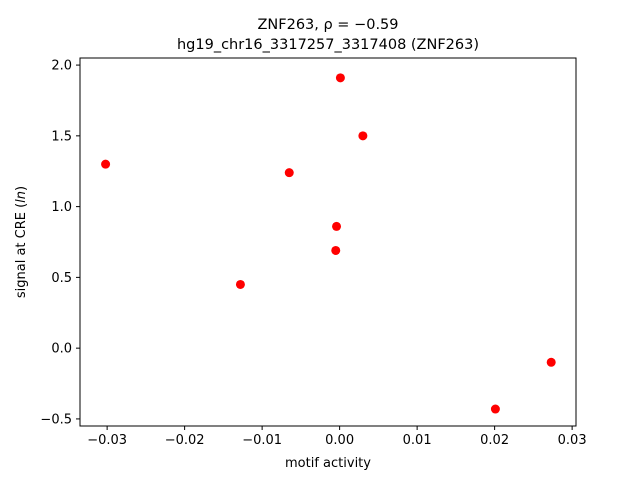 This screenshot has height=480, width=640. Describe the element at coordinates (107, 440) in the screenshot. I see `x-tick-label: −0.03` at that location.